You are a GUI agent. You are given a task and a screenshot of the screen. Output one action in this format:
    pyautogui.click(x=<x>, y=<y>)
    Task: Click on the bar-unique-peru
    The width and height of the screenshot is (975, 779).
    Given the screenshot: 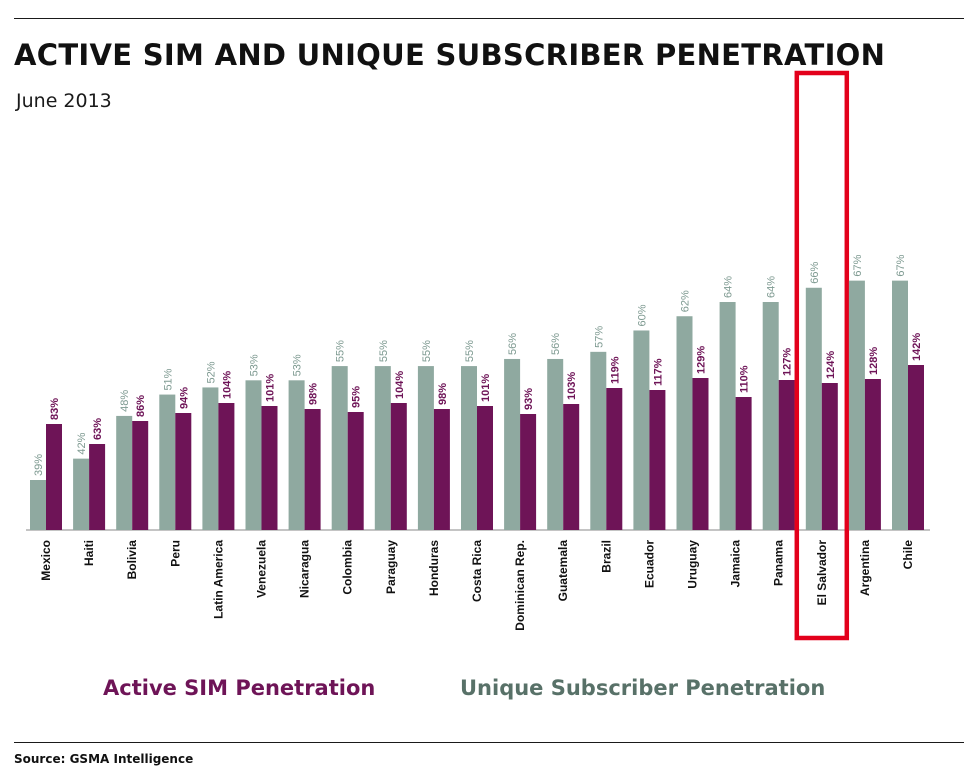 What is the action you would take?
    pyautogui.click(x=167, y=462)
    